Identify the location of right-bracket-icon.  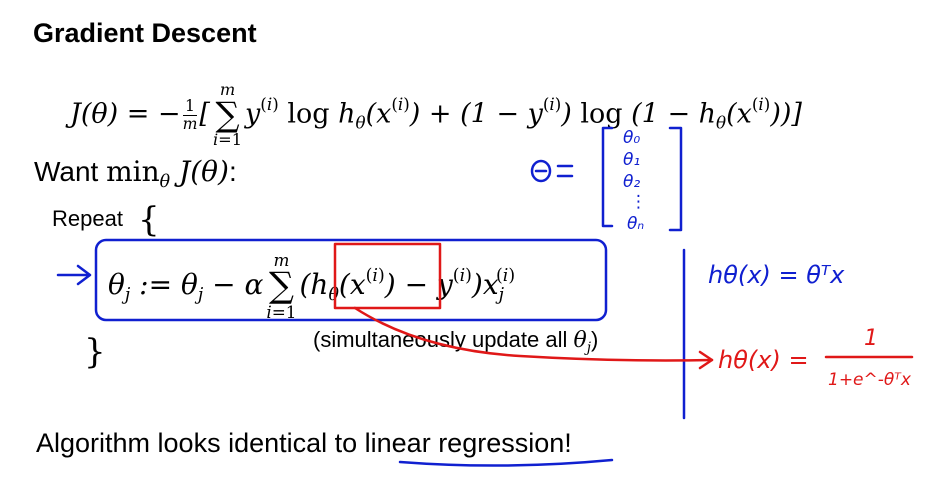
(675, 179).